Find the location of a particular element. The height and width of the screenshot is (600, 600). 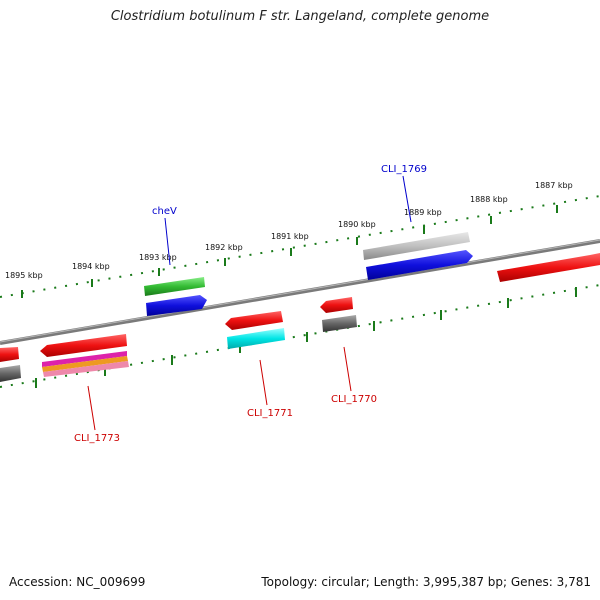

gene-label-chev: cheV is located at coordinates (164, 211).